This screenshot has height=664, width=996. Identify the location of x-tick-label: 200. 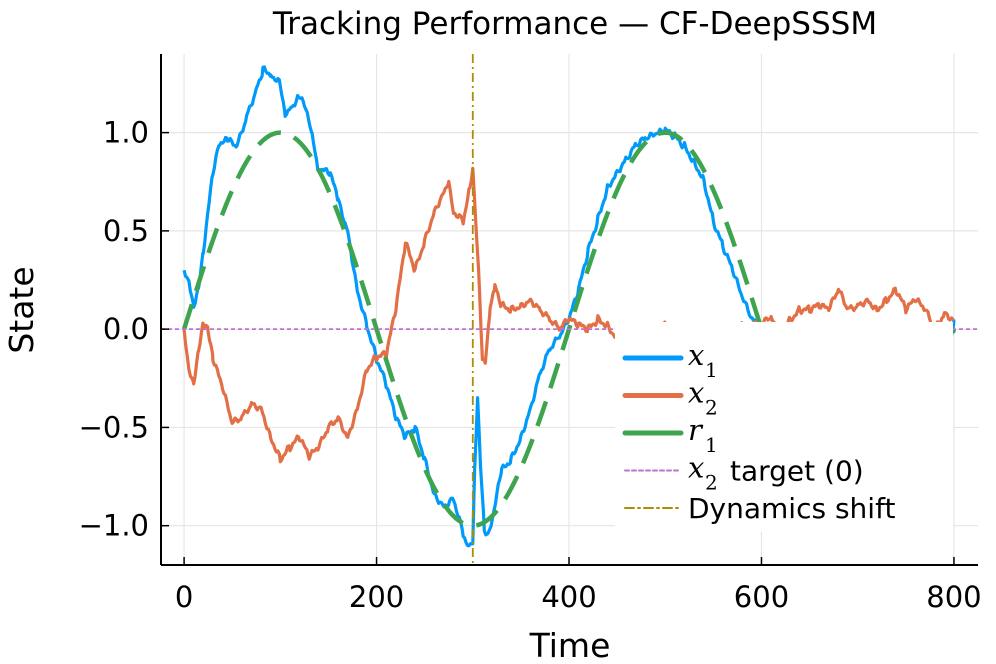
(376, 597).